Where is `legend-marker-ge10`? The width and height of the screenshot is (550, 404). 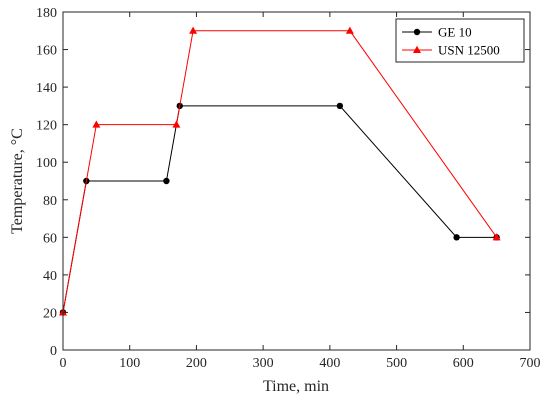 legend-marker-ge10 is located at coordinates (417, 32).